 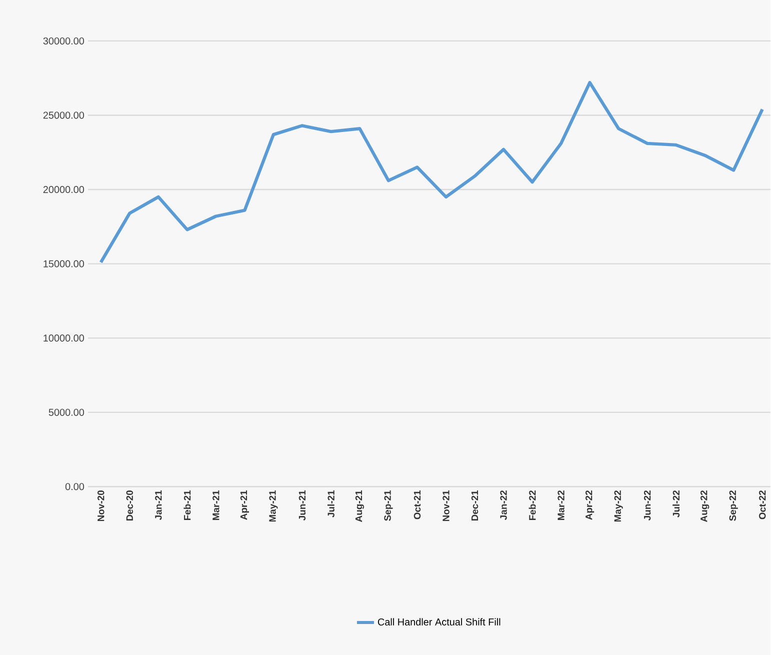 What do you see at coordinates (561, 505) in the screenshot?
I see `x-tick-label: Mar-22` at bounding box center [561, 505].